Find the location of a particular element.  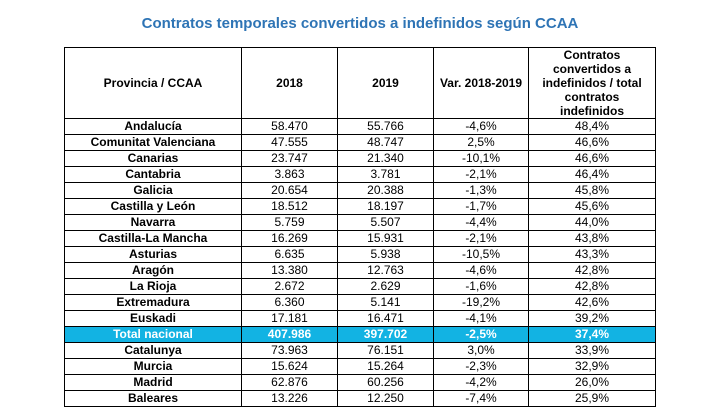

table-row: Catalunya 73.963 76.151 3,0% 33,9% is located at coordinates (360, 350).